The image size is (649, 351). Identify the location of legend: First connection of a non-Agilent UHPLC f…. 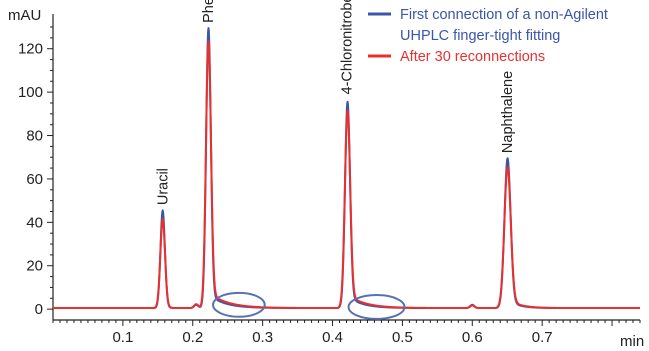
(488, 36).